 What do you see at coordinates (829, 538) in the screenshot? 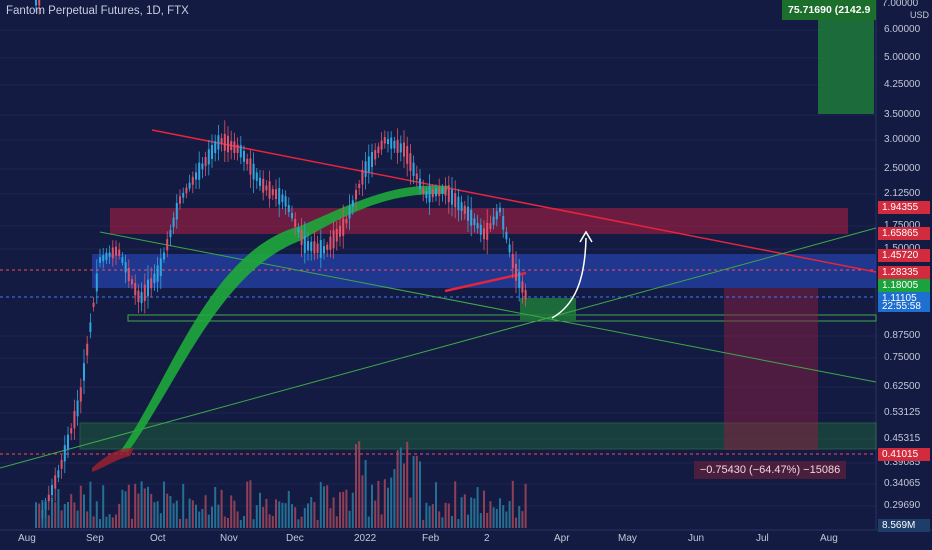
I see `time-tick: Aug` at bounding box center [829, 538].